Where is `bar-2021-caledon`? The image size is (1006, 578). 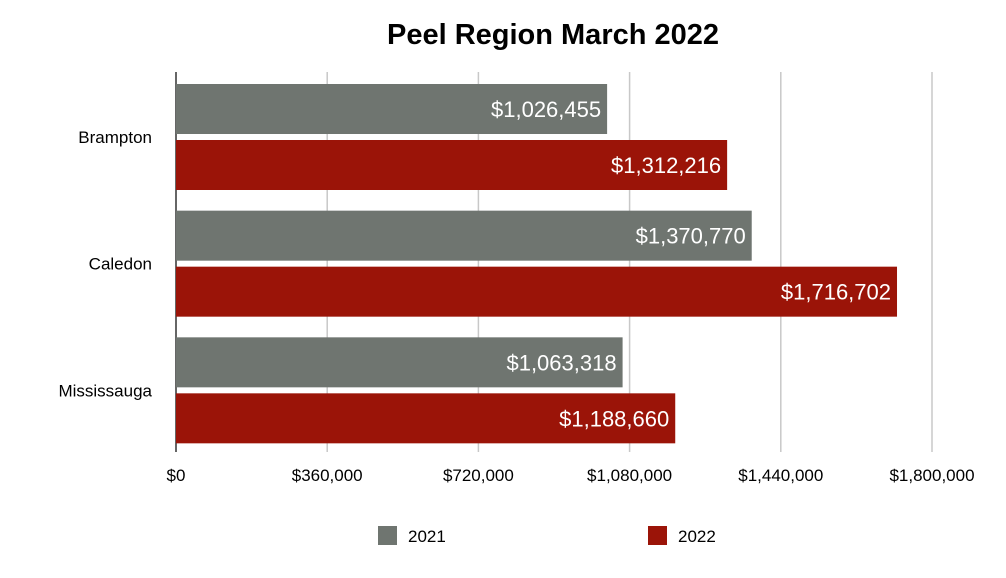
bar-2021-caledon is located at coordinates (464, 235).